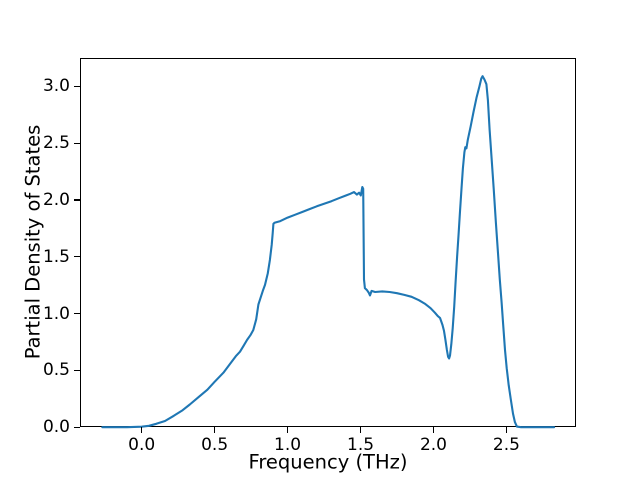  What do you see at coordinates (288, 445) in the screenshot?
I see `x-tick-label: 1.0` at bounding box center [288, 445].